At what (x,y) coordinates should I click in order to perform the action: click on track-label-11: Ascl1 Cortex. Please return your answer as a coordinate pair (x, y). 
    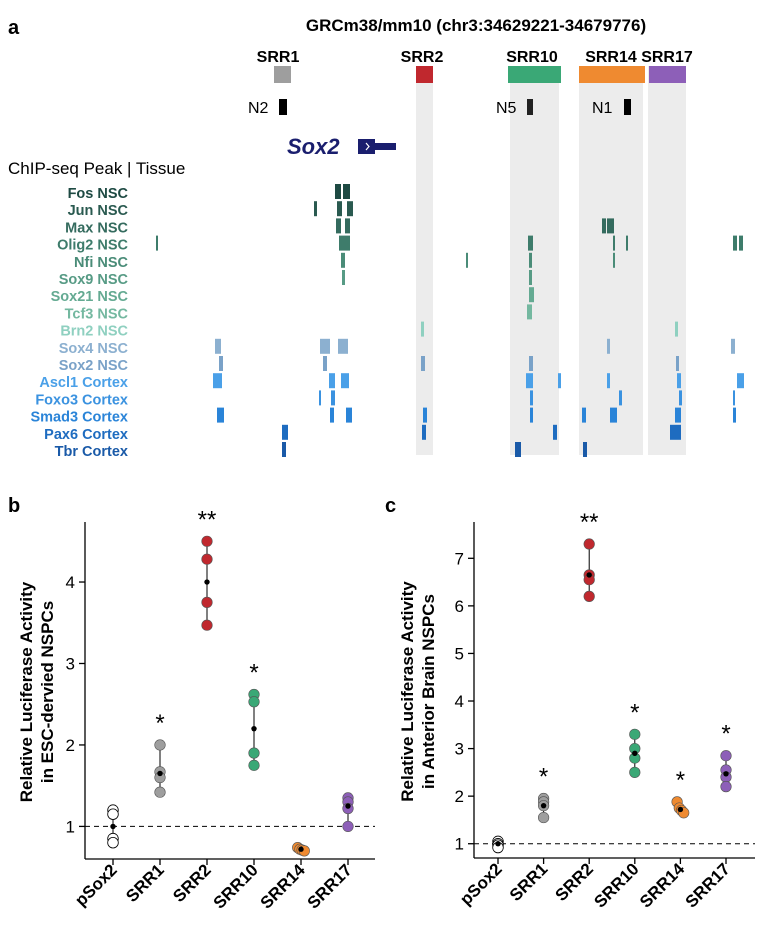
    Looking at the image, I should click on (83, 383).